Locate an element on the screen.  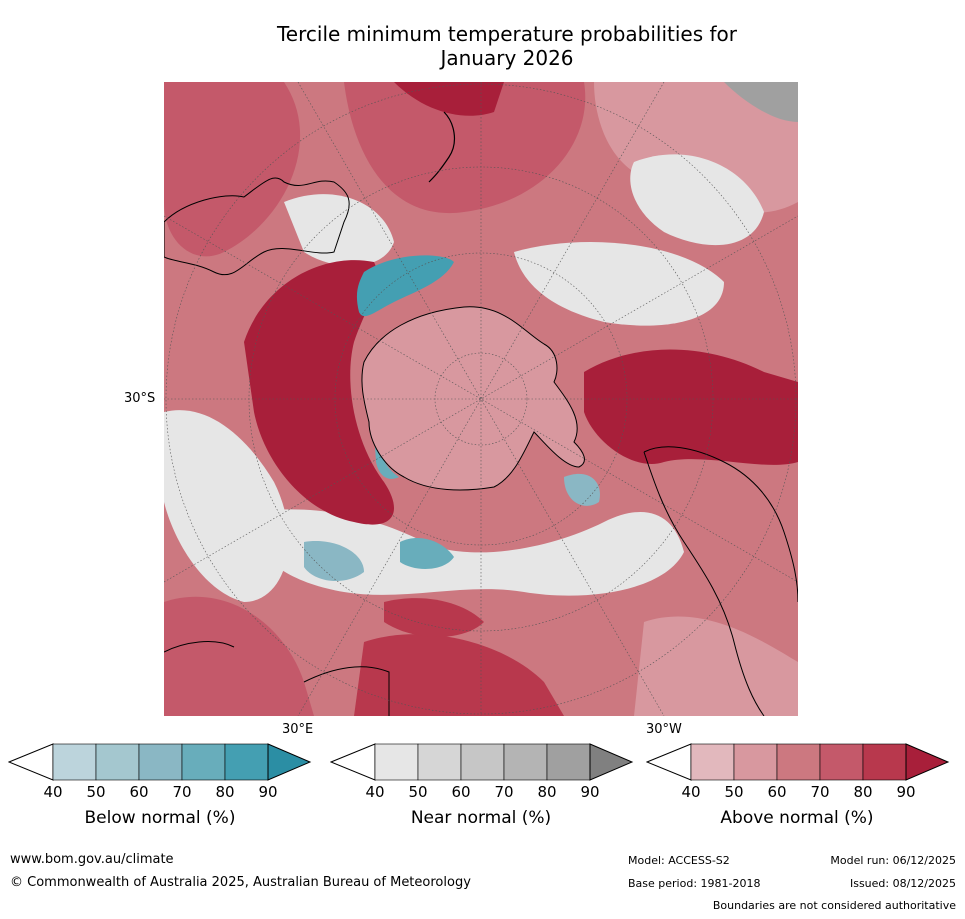
above-normal-colorbar is located at coordinates (798, 762).